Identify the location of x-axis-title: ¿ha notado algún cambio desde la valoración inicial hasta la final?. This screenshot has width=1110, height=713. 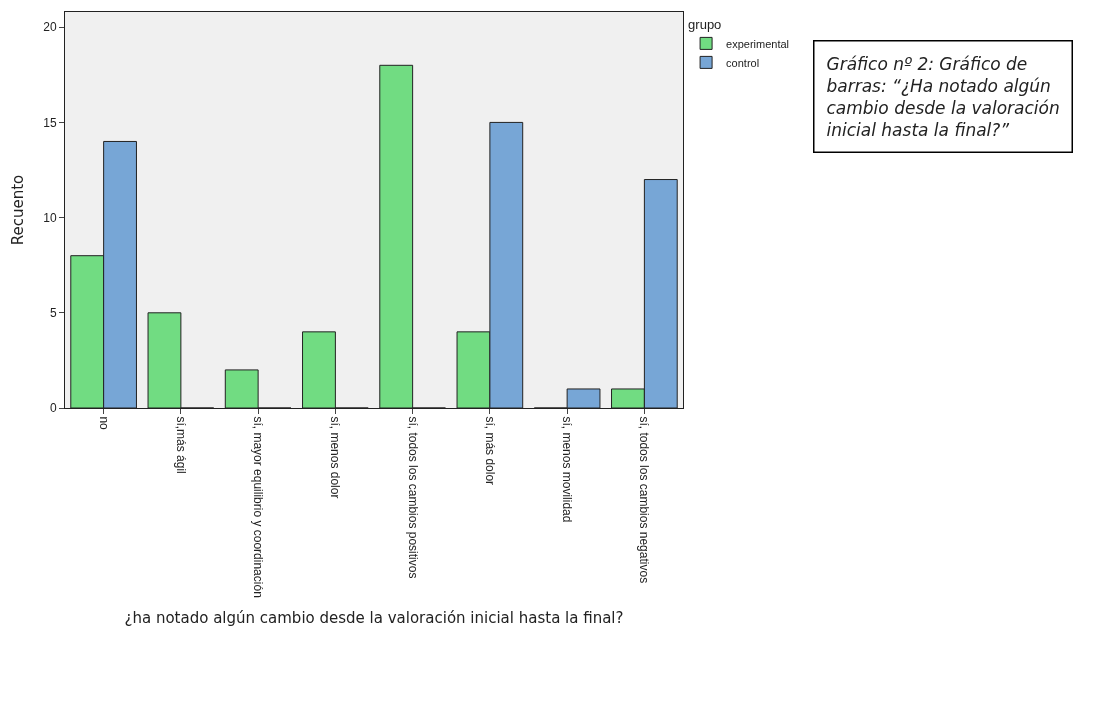
(374, 617).